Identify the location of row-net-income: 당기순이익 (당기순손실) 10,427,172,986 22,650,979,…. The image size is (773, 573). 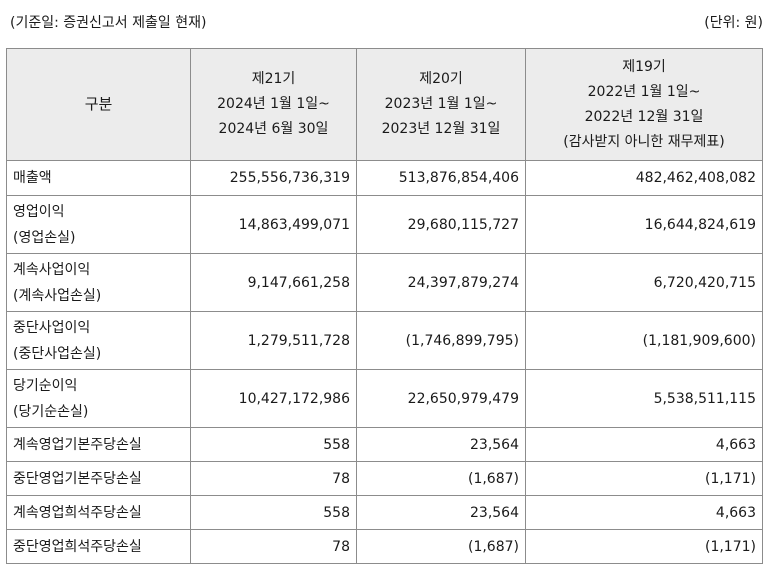
(384, 398).